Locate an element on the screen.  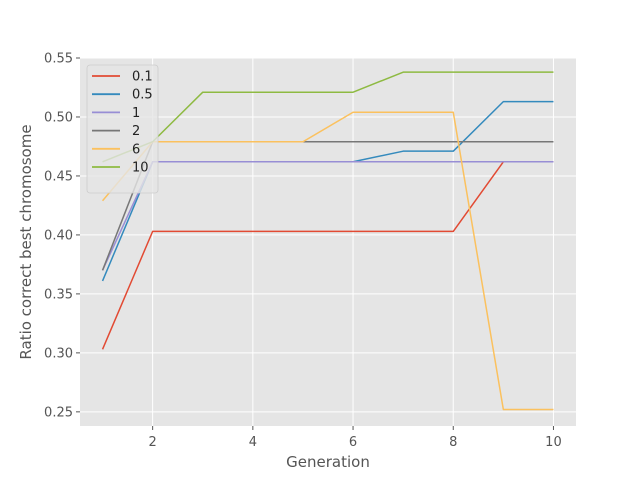
y-tick-label: 0.55 is located at coordinates (58, 59).